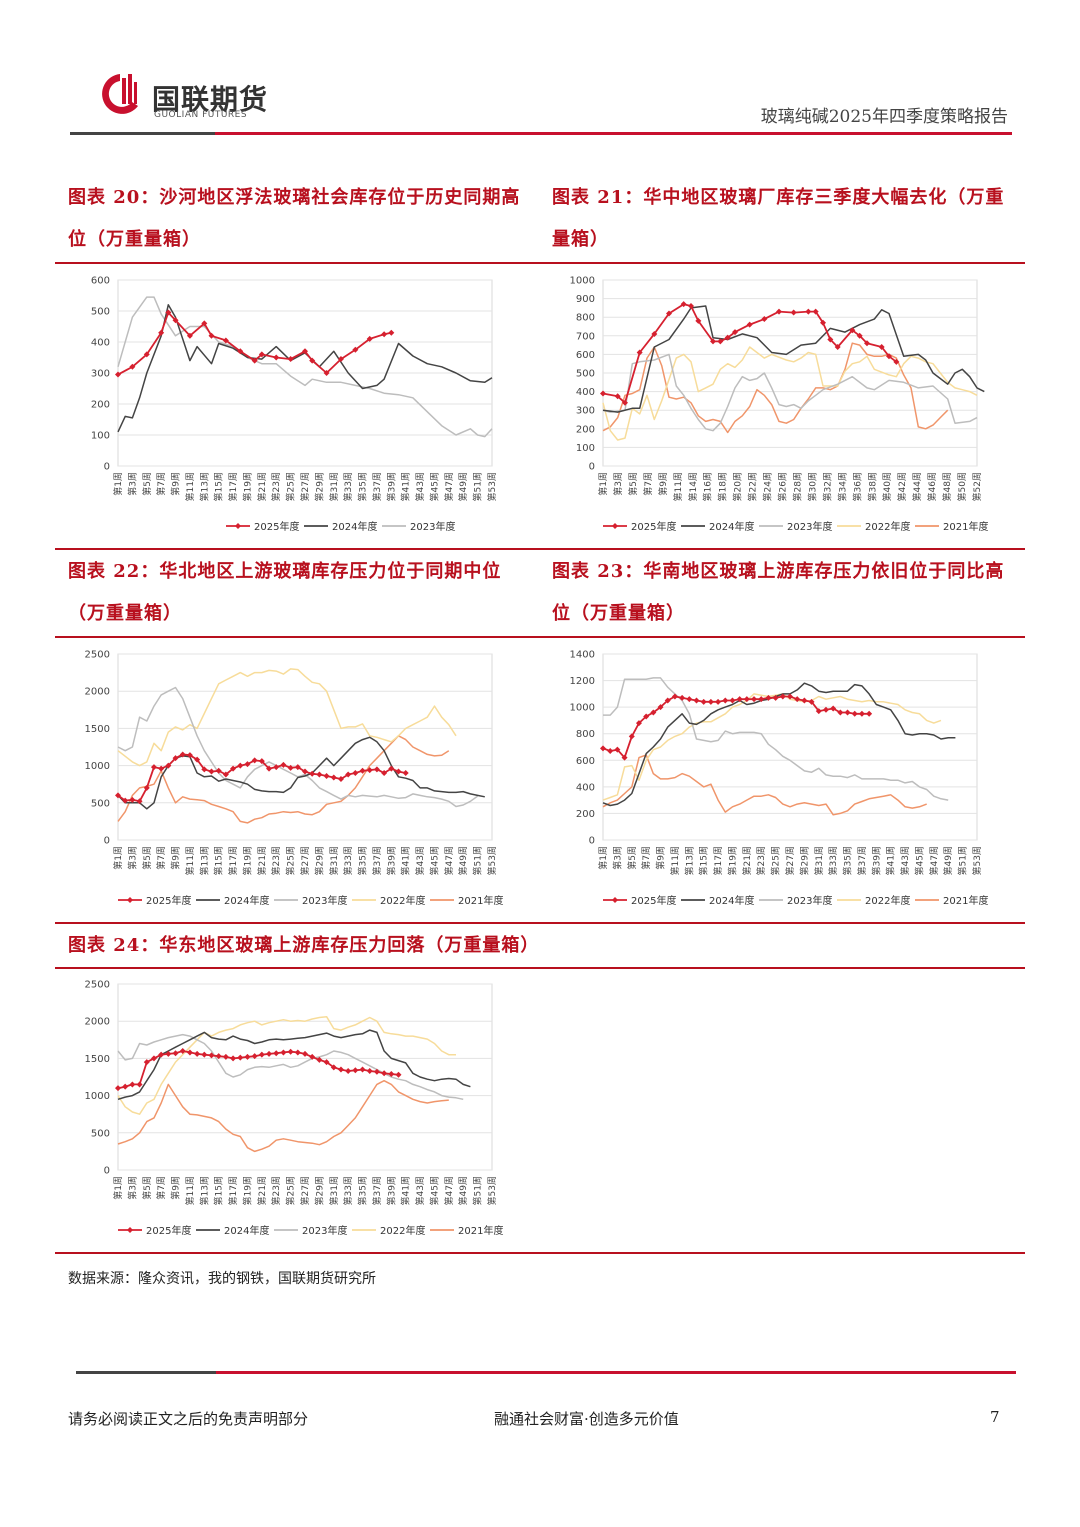 The width and height of the screenshot is (1080, 1527). Describe the element at coordinates (283, 1116) in the screenshot. I see `series-line-2021年度` at that location.